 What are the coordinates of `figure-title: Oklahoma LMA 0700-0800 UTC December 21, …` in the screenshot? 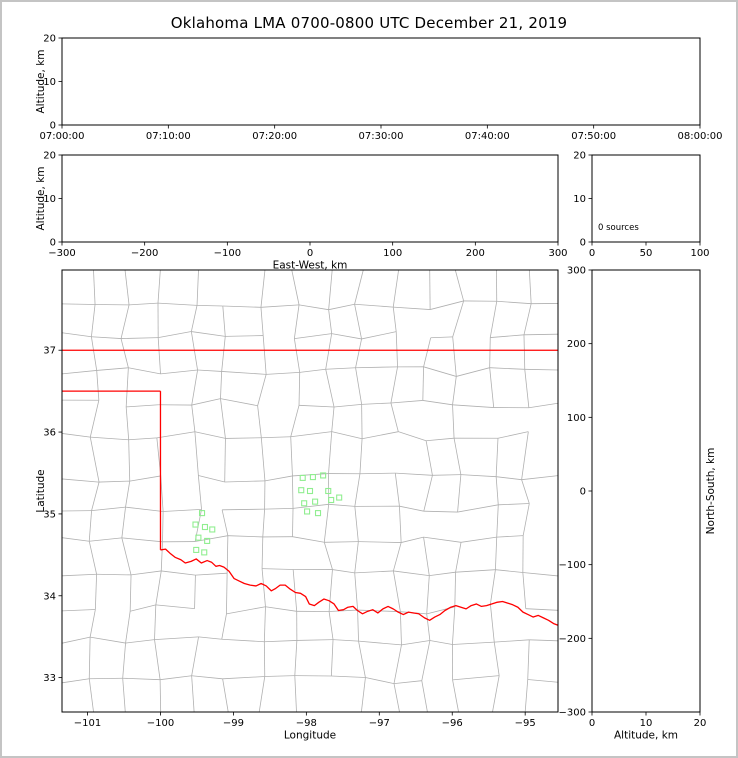 It's located at (369, 23).